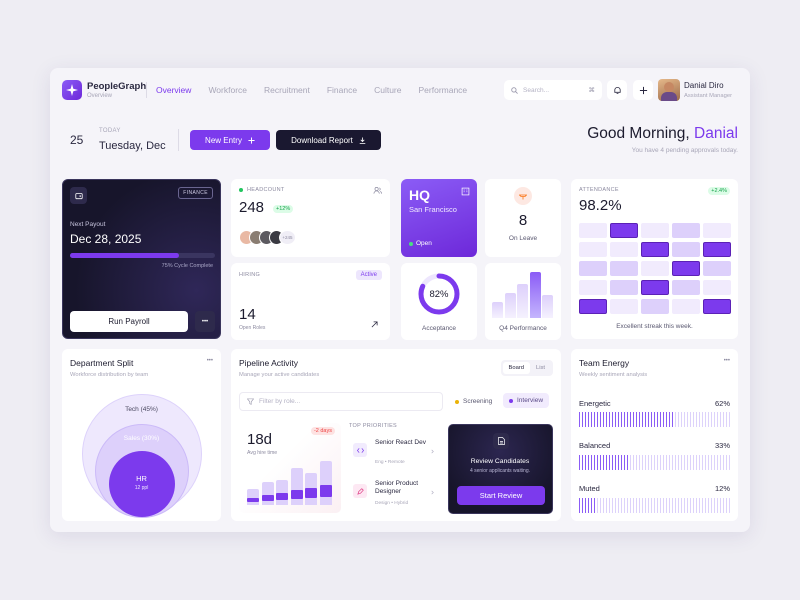 The width and height of the screenshot is (800, 600). I want to click on list-view-button: List, so click(540, 368).